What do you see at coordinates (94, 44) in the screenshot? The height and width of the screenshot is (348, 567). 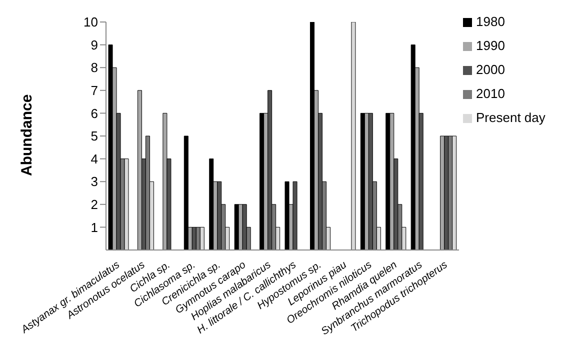 I see `y-tick-label: 9` at bounding box center [94, 44].